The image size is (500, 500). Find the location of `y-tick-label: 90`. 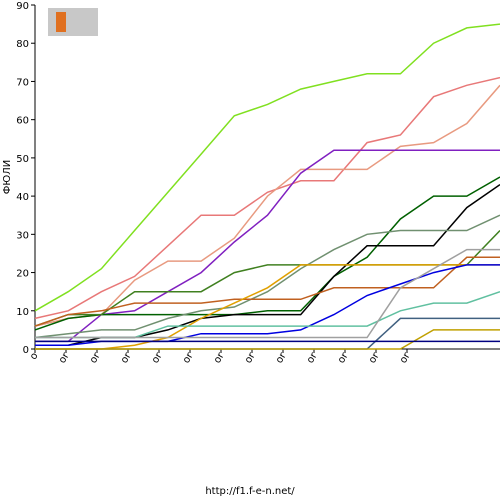

y-tick-label: 90 is located at coordinates (22, 6).